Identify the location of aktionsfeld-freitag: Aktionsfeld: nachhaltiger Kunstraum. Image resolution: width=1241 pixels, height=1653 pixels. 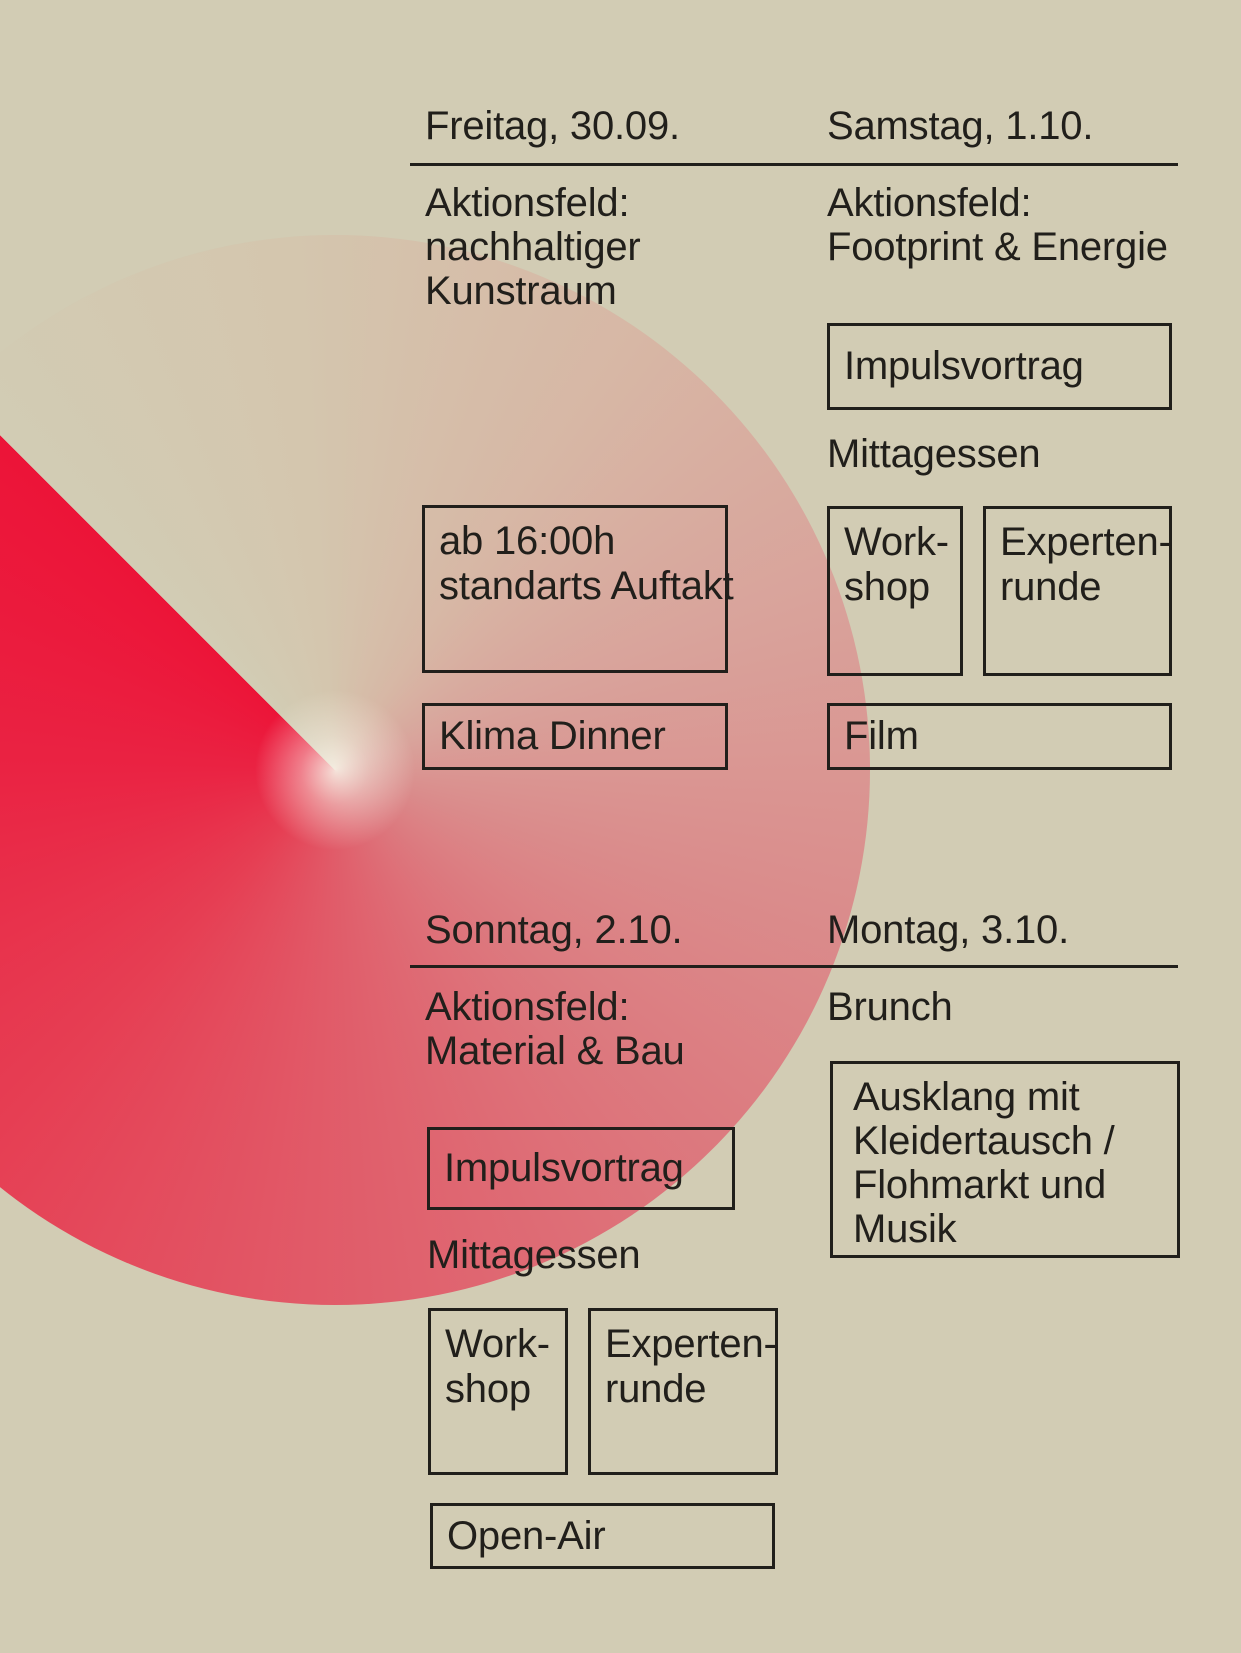
(533, 247).